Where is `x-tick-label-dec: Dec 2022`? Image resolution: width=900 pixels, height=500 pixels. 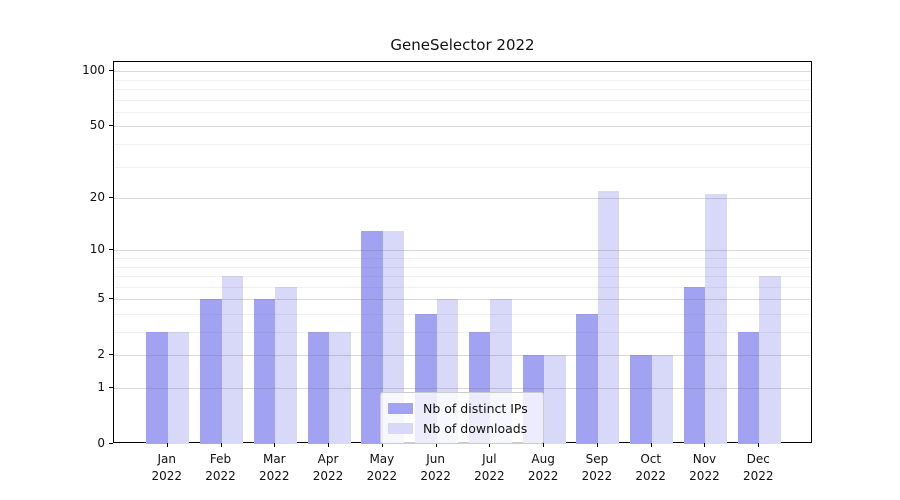 x-tick-label-dec: Dec 2022 is located at coordinates (758, 467).